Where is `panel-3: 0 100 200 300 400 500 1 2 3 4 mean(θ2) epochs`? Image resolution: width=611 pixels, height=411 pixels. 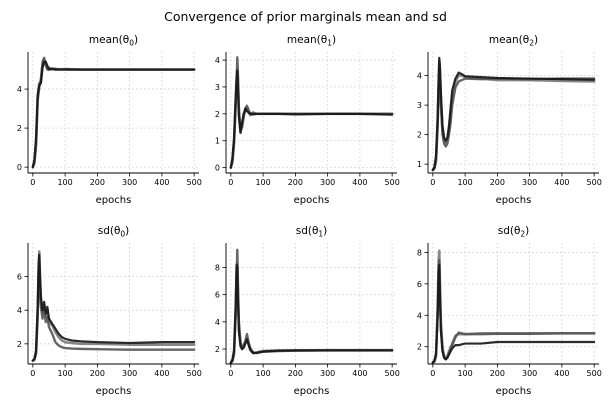 panel-3: 0 100 200 300 400 500 1 2 3 4 mean(θ2) epochs is located at coordinates (509, 120).